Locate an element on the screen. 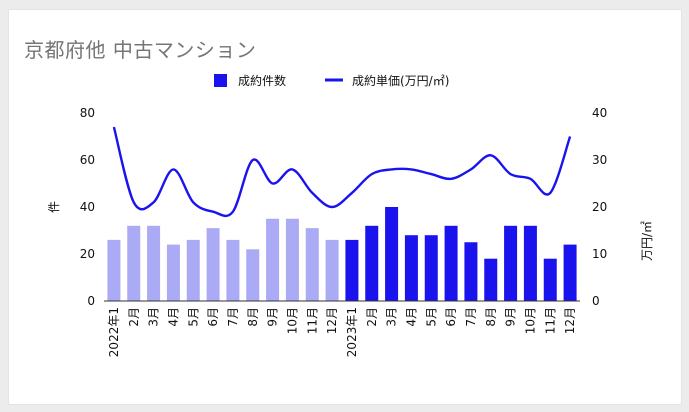  y-tick-label: 40 is located at coordinates (87, 207).